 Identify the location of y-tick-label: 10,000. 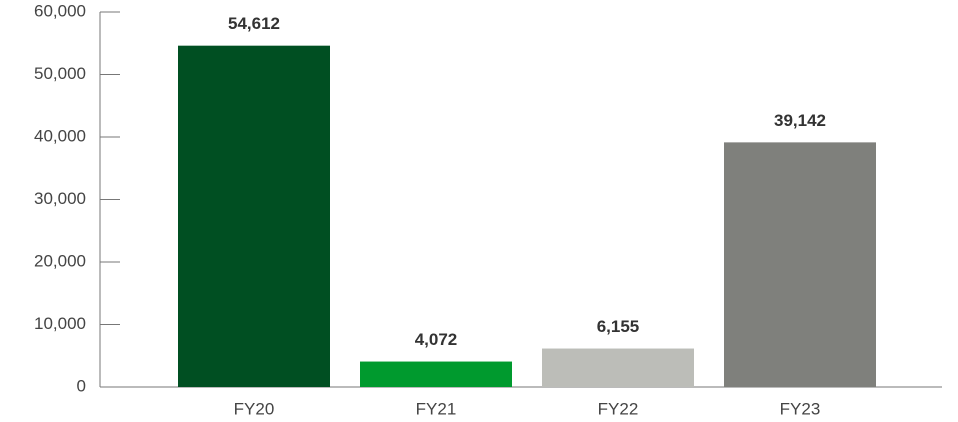
(60, 323).